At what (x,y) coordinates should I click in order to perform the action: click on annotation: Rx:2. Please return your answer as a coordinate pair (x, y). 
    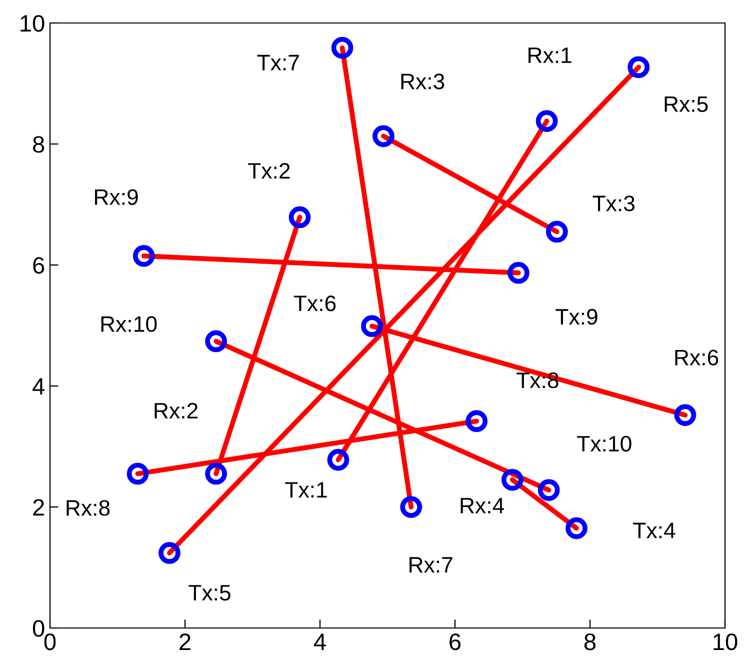
    Looking at the image, I should click on (176, 410).